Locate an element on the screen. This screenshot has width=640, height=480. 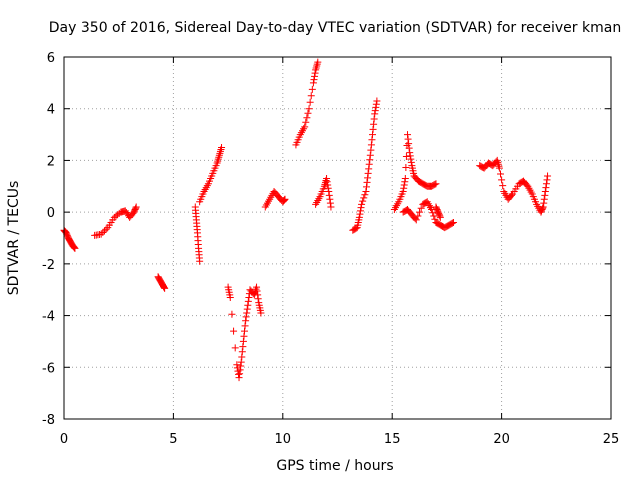
y-tick-label: -2 is located at coordinates (48, 265).